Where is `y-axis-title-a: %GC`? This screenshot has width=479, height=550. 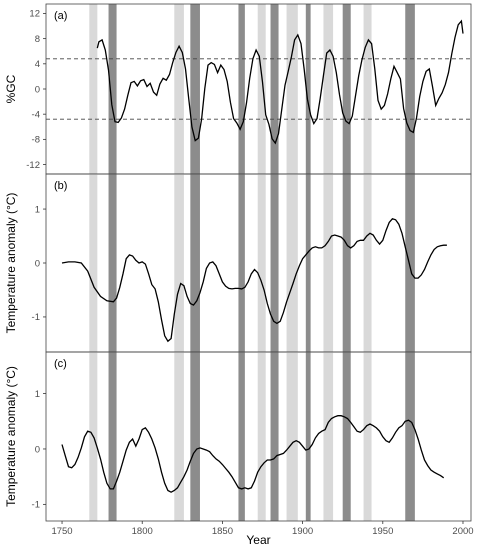
y-axis-title-a: %GC is located at coordinates (11, 88).